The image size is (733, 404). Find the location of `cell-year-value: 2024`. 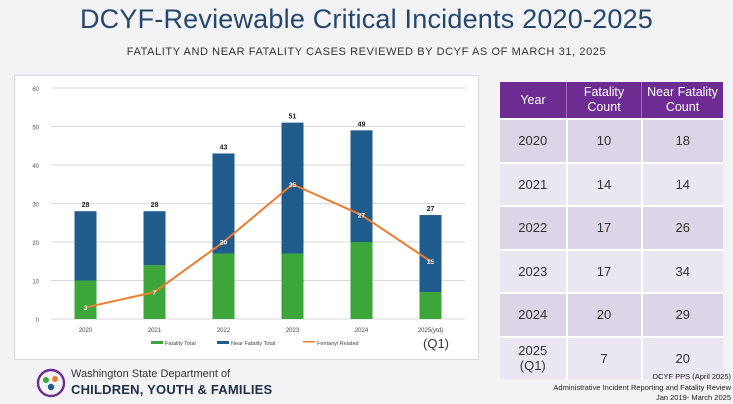

cell-year-value: 2024 is located at coordinates (533, 315).